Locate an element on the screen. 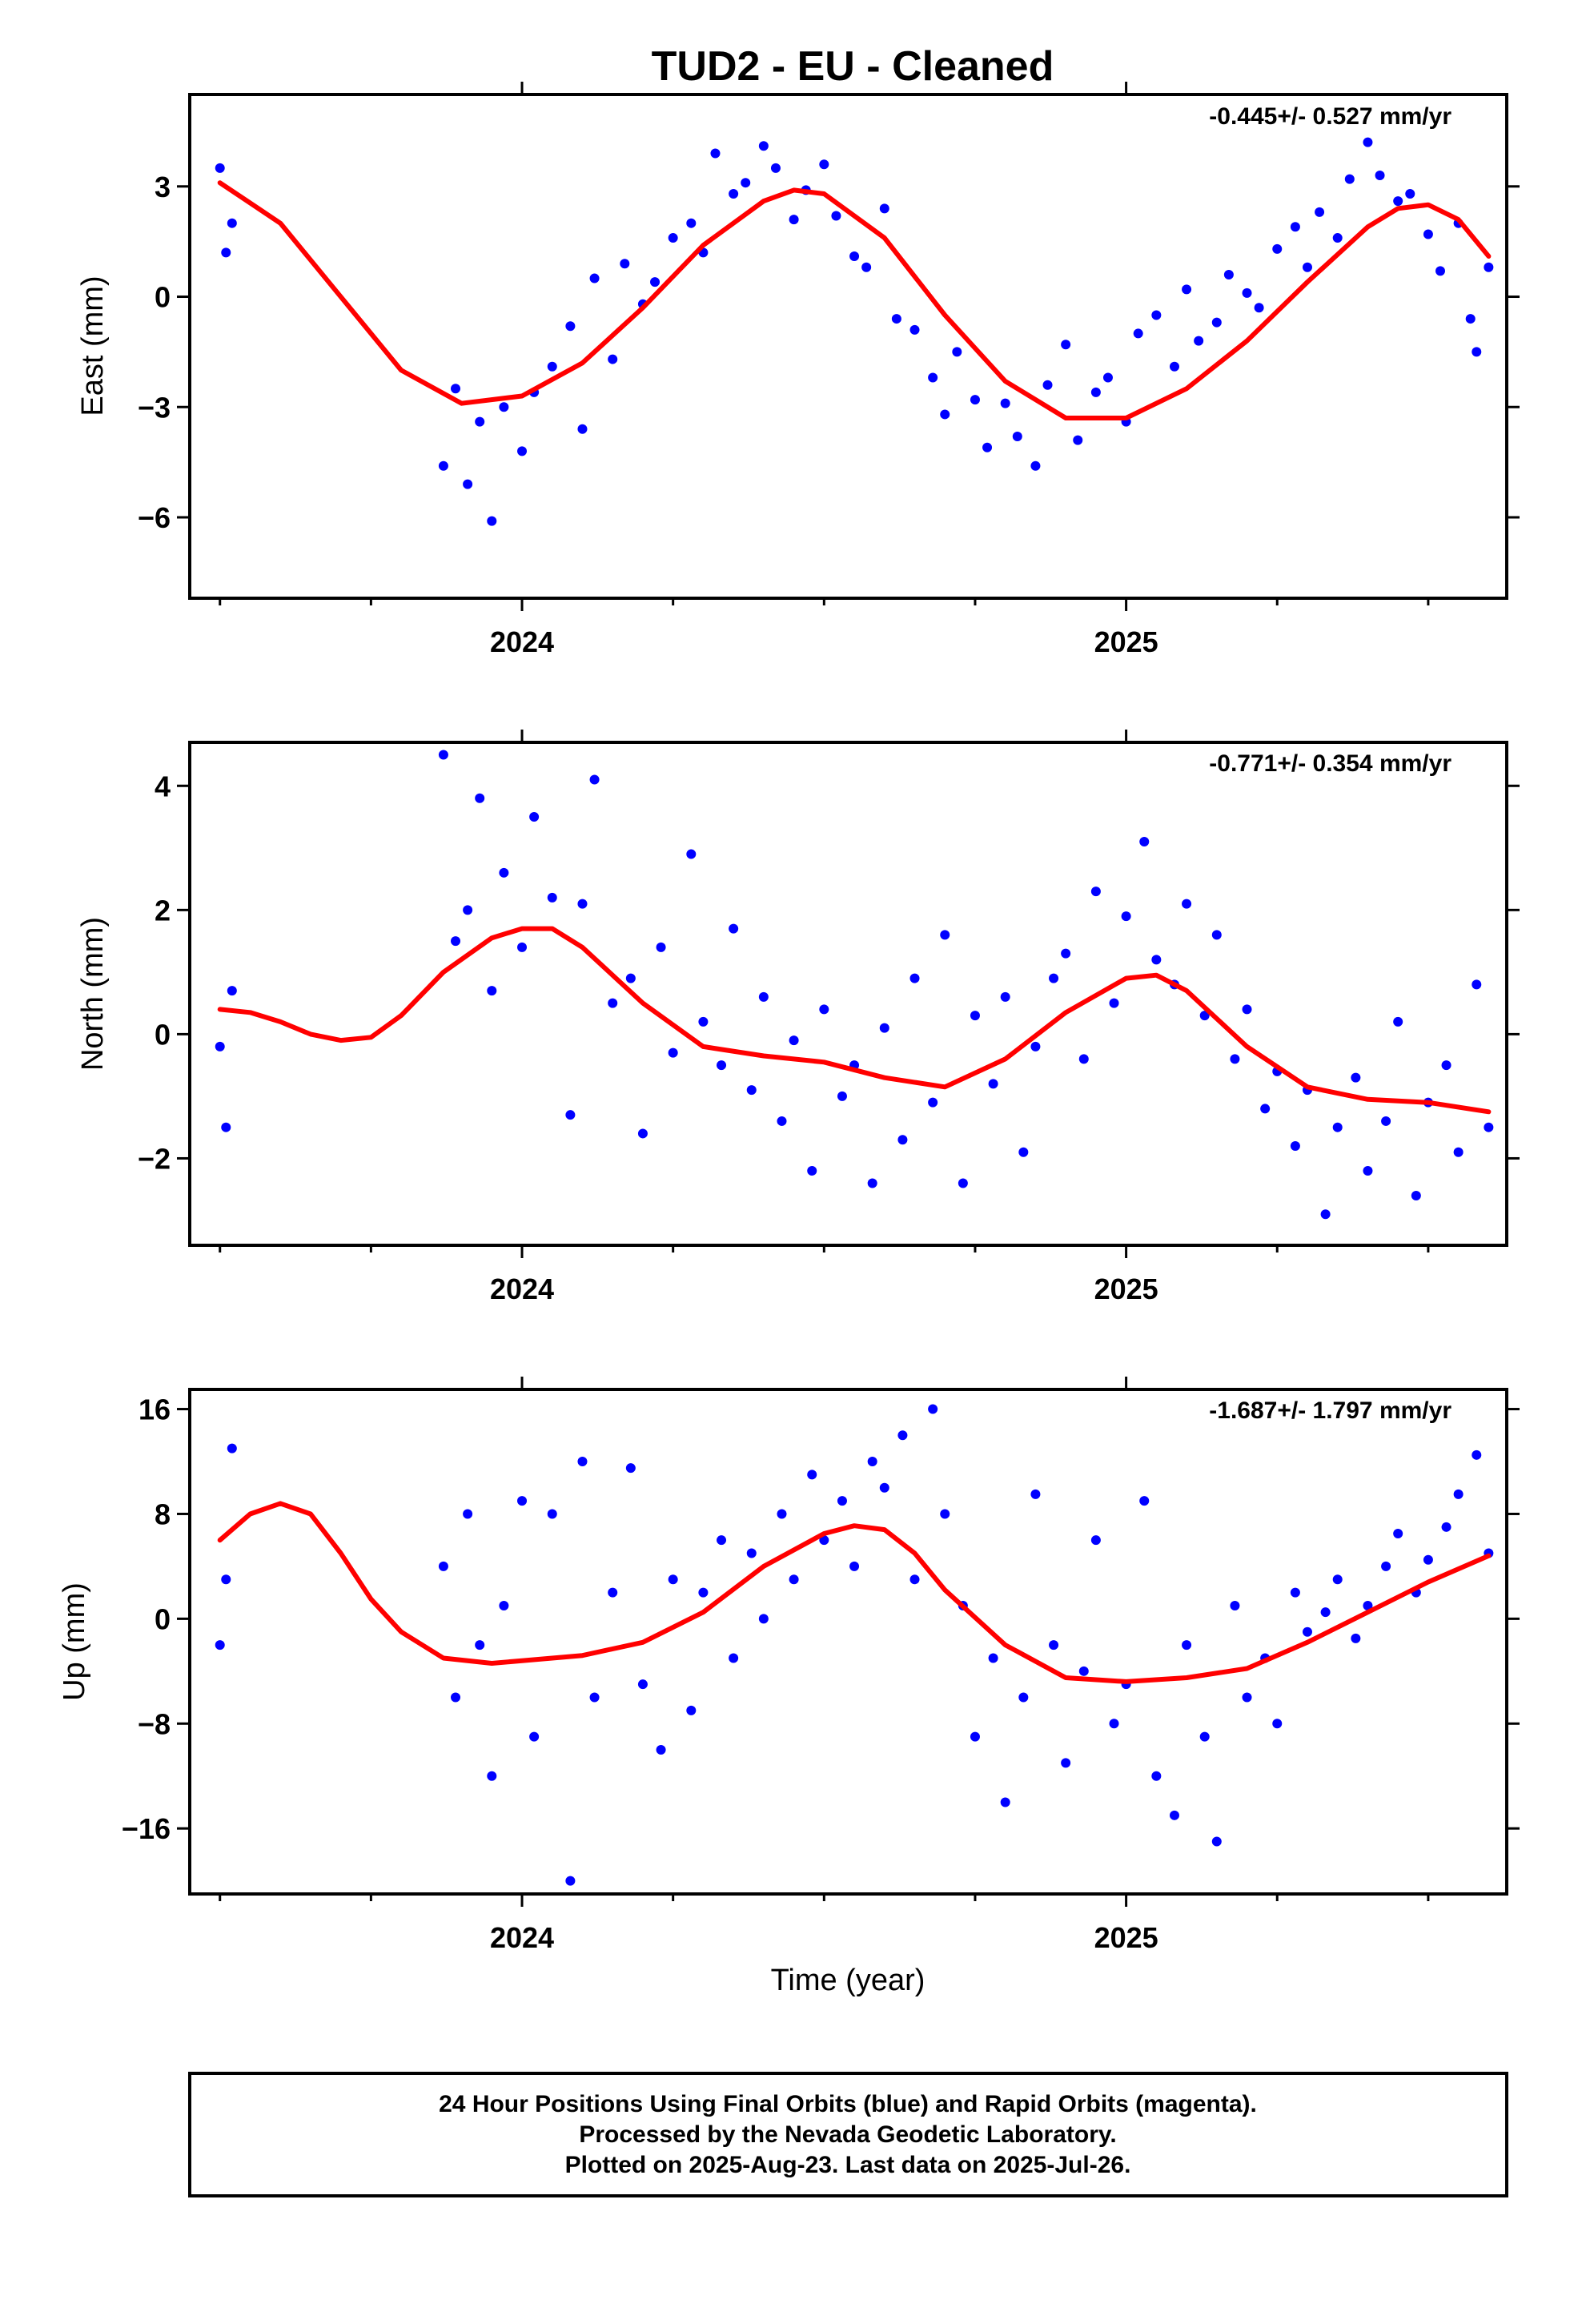 The width and height of the screenshot is (1582, 2324). east-y-tick-label: −6 is located at coordinates (154, 517).